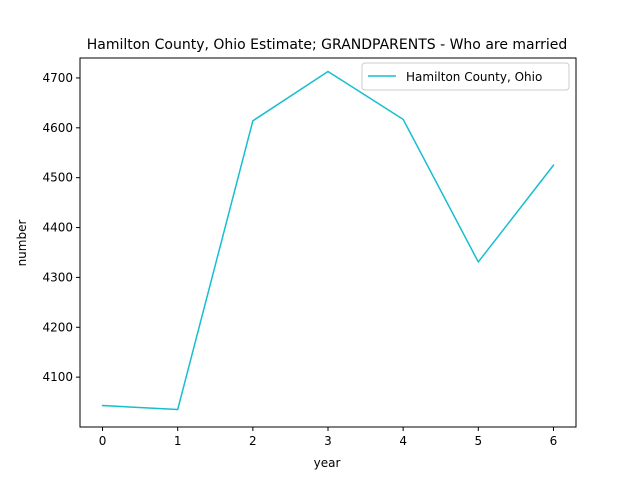 The height and width of the screenshot is (484, 640). I want to click on x-tick-label: 6, so click(554, 441).